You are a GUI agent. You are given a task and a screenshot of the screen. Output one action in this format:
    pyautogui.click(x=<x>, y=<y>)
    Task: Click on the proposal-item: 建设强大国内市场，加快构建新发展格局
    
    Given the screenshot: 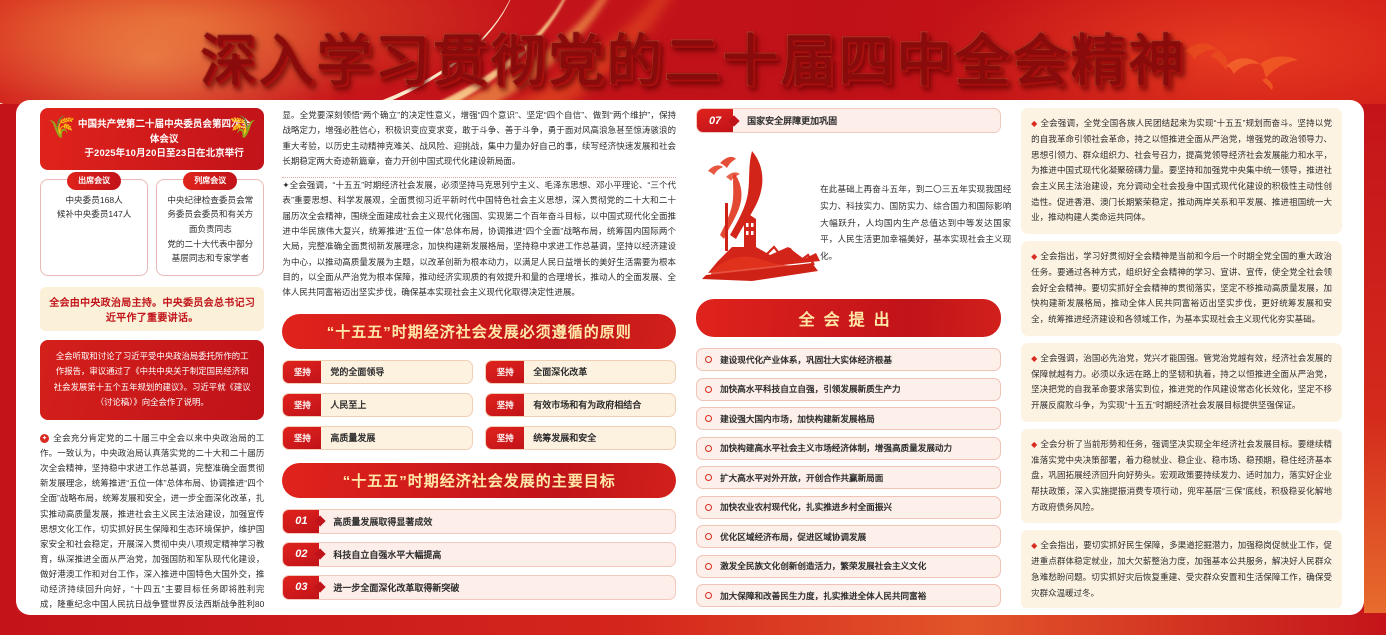 What is the action you would take?
    pyautogui.click(x=849, y=418)
    